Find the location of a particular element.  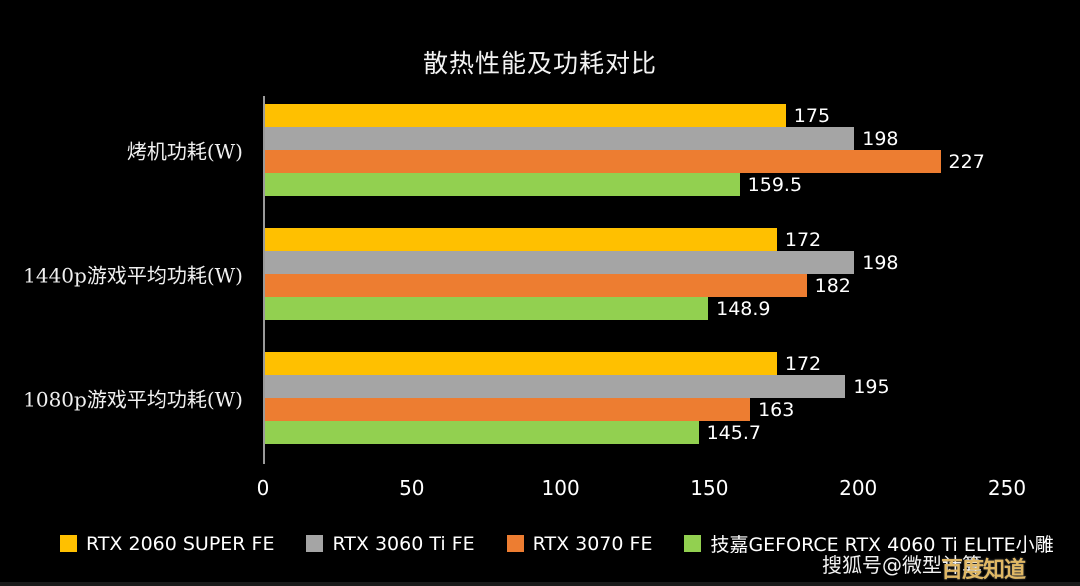

x-tick-label: 150 is located at coordinates (709, 488).